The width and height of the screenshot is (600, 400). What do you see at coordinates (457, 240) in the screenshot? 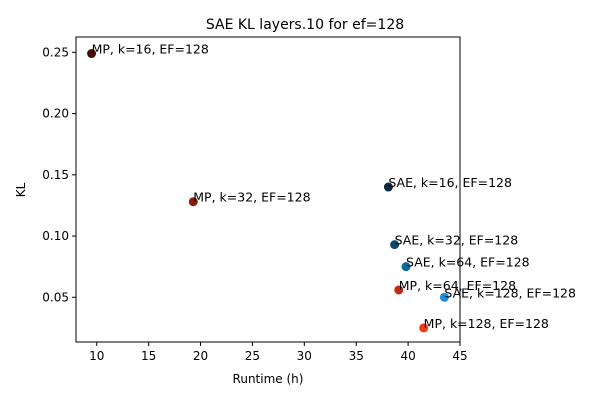
I see `point-label: SAE, k=32, EF=128` at bounding box center [457, 240].